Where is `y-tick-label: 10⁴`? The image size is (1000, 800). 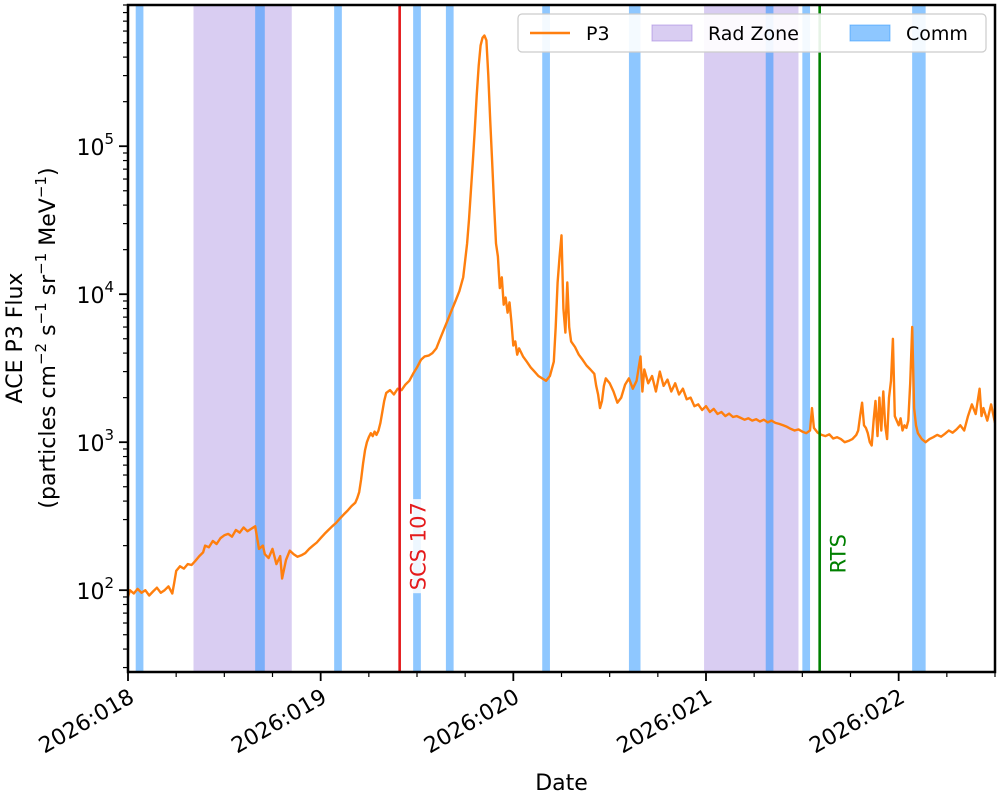
y-tick-label: 10⁴ is located at coordinates (95, 293).